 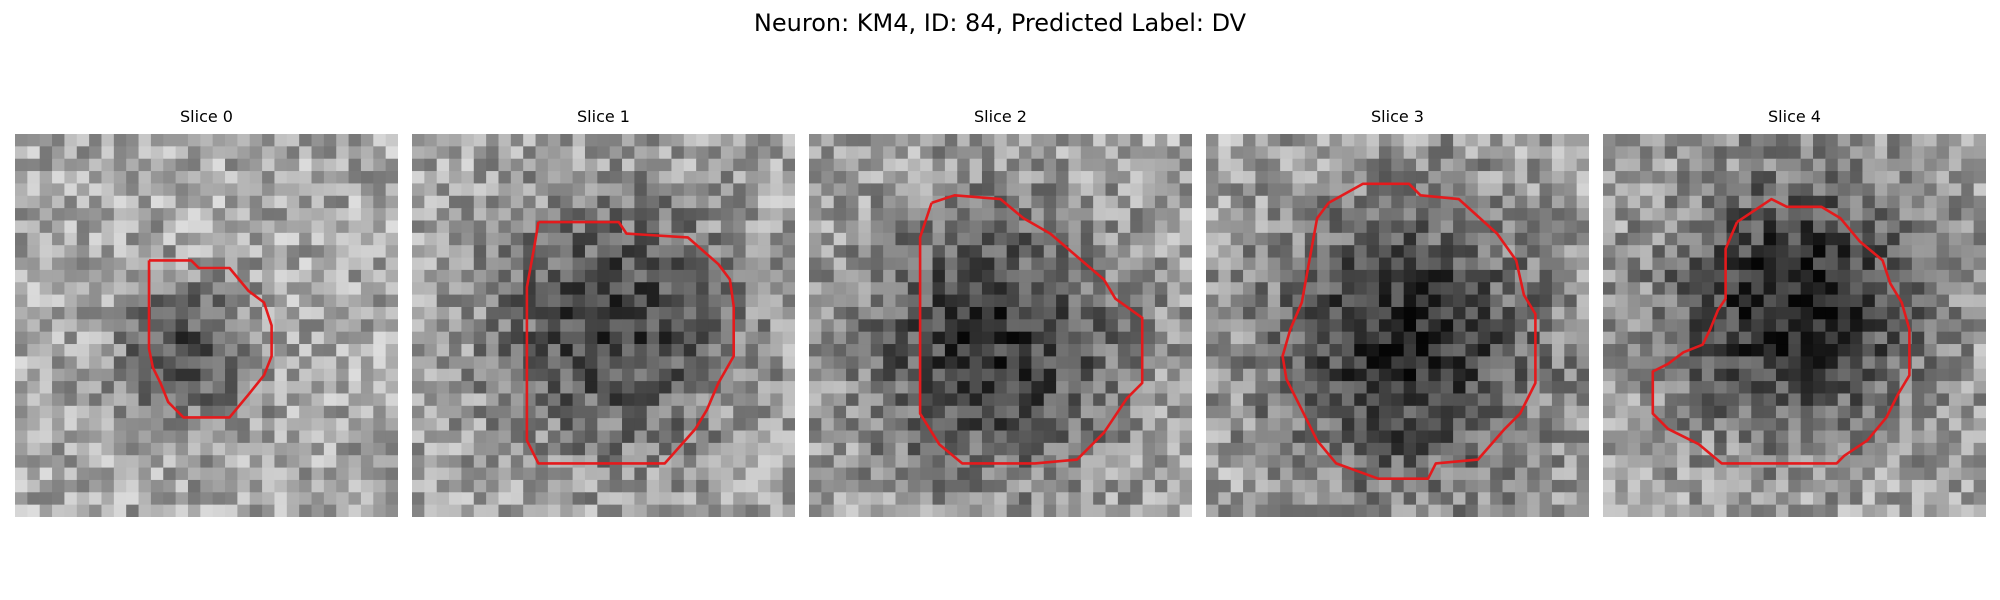 What do you see at coordinates (603, 116) in the screenshot?
I see `slice-title: Slice 1` at bounding box center [603, 116].